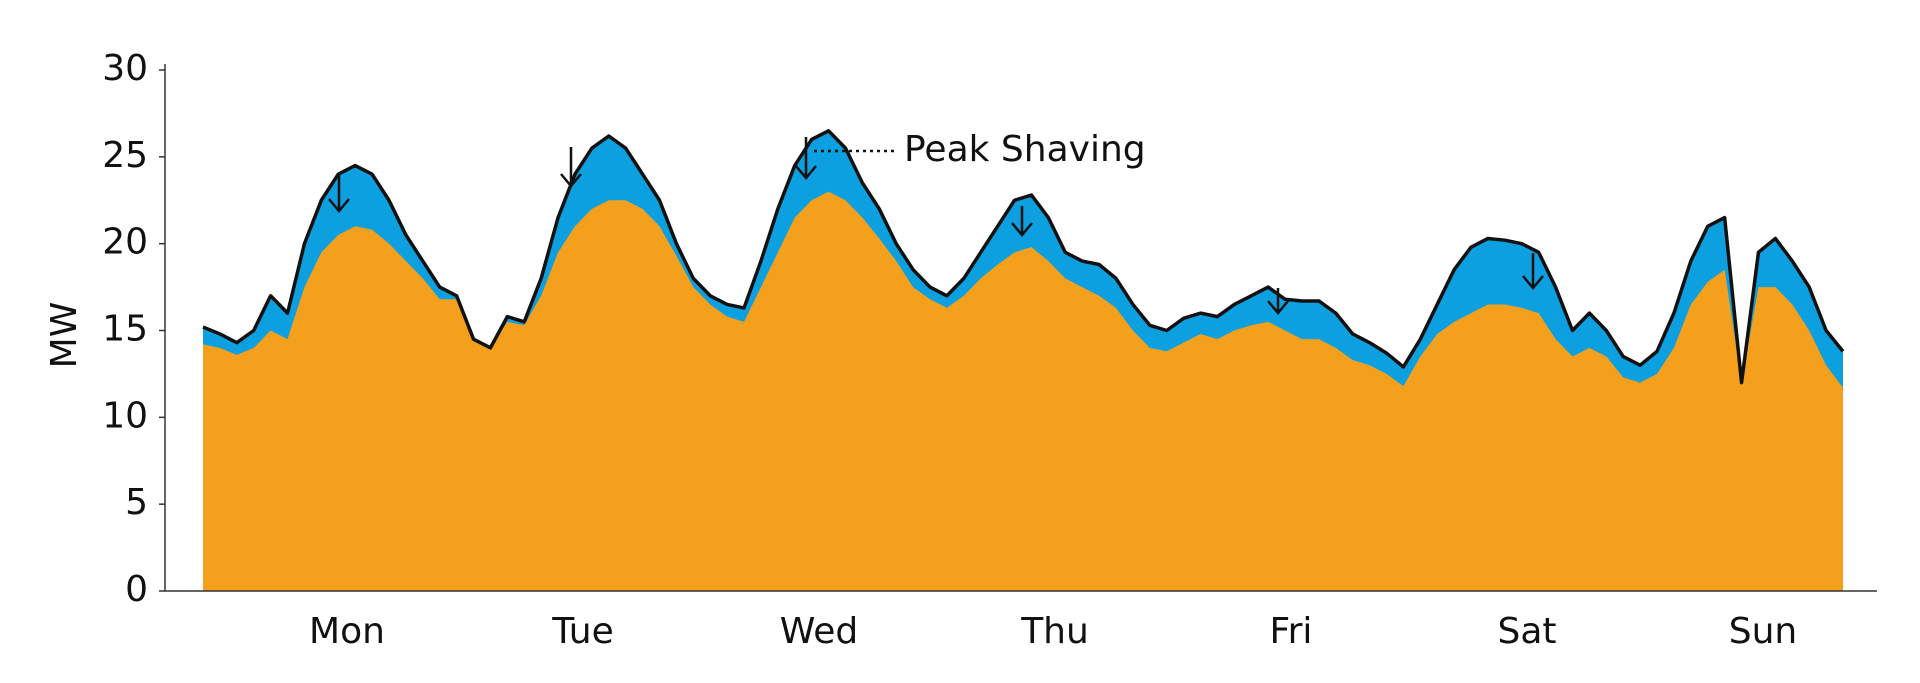  What do you see at coordinates (125, 415) in the screenshot?
I see `y-tick-label: 10` at bounding box center [125, 415].